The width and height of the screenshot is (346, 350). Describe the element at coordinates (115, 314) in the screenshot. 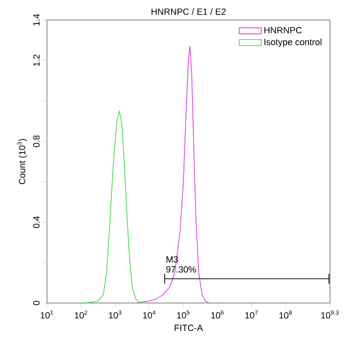

I see `x-tick-label: 10$^{3}$` at that location.